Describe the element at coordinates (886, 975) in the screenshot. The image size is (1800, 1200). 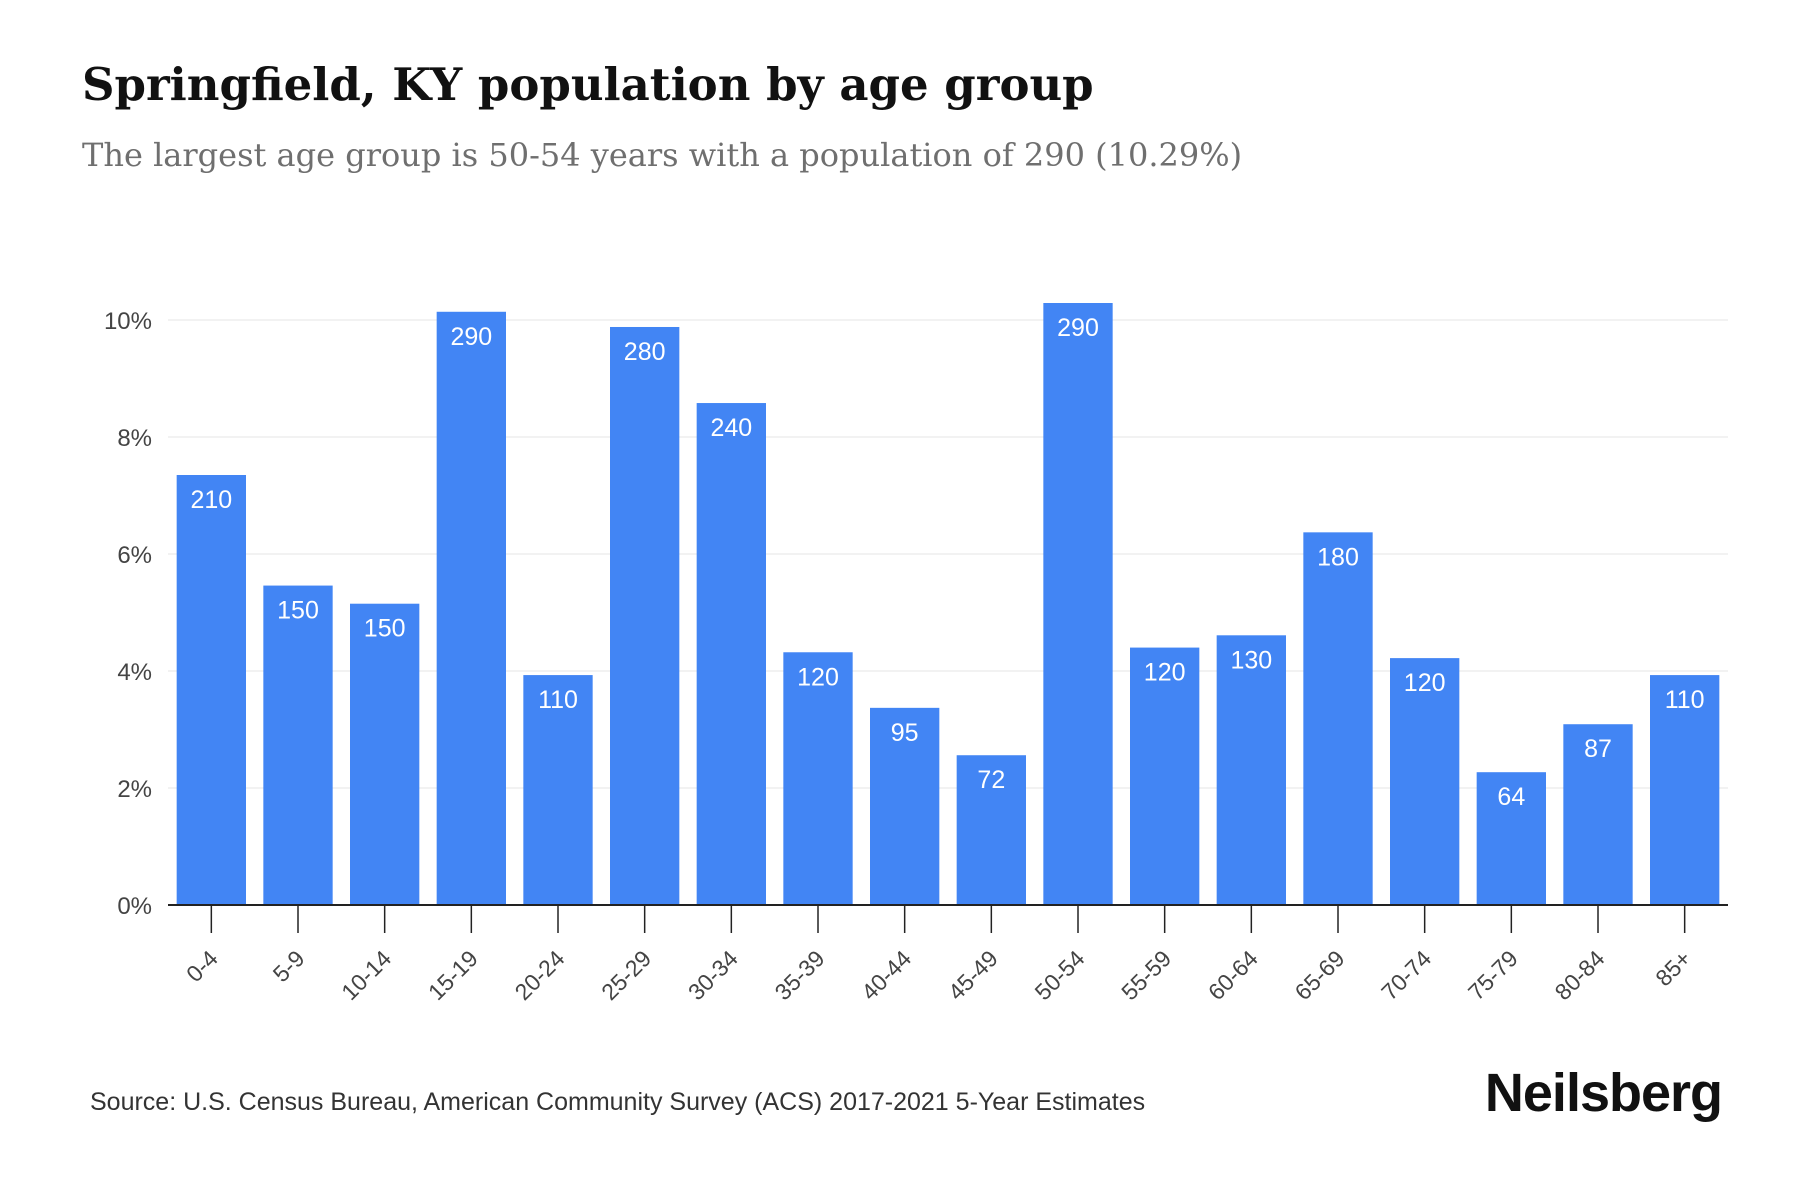
I see `x-tick-label: 40-44` at that location.